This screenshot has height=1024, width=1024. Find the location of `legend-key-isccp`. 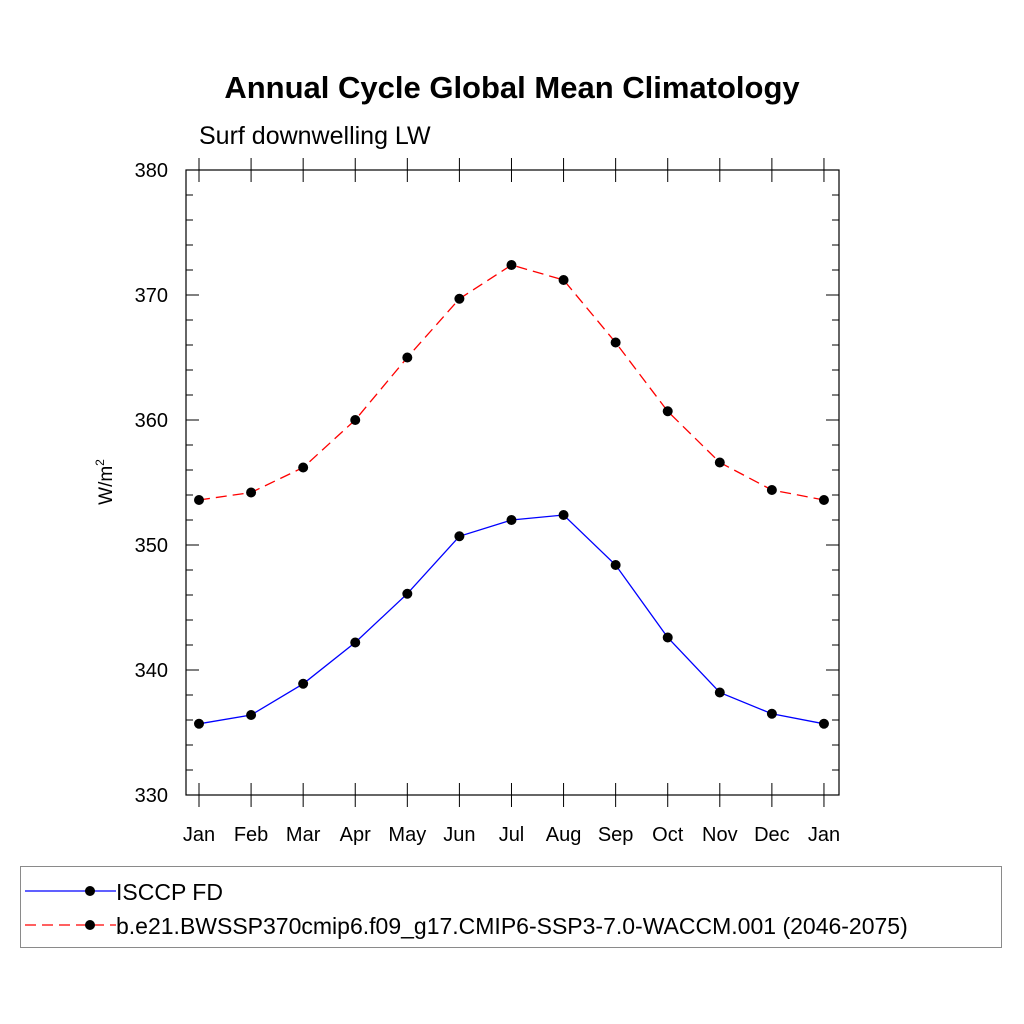

legend-key-isccp is located at coordinates (70, 891).